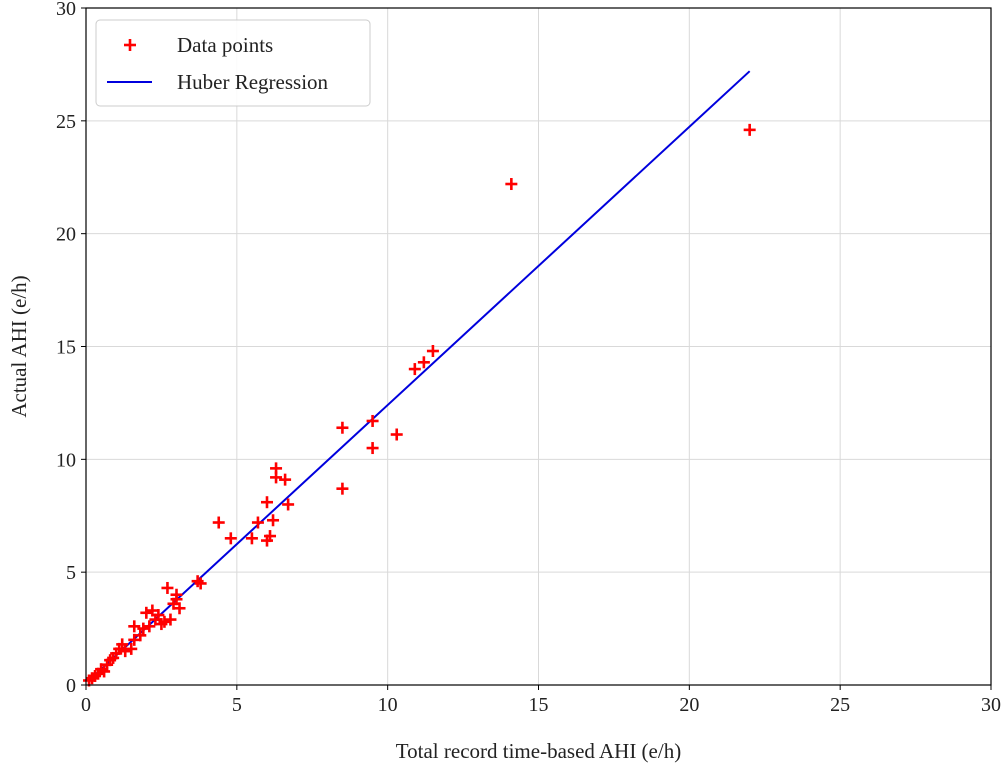  I want to click on x-tick-label: 0, so click(86, 705).